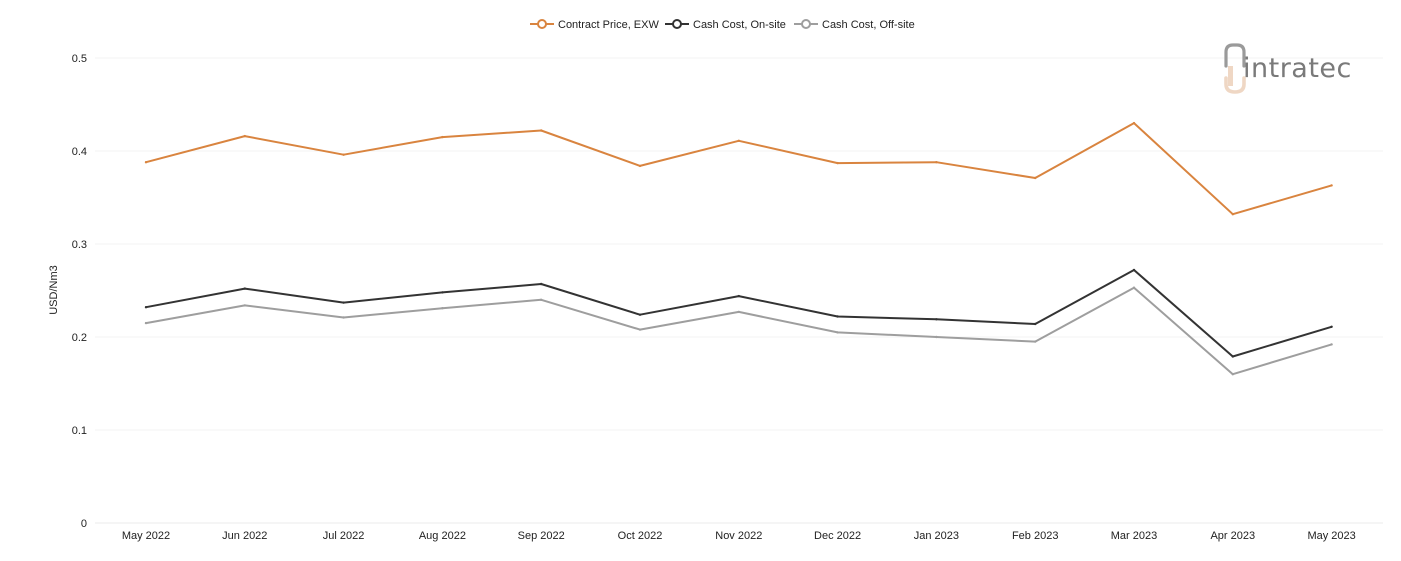  I want to click on x-tick-label: May 2023, so click(1331, 536).